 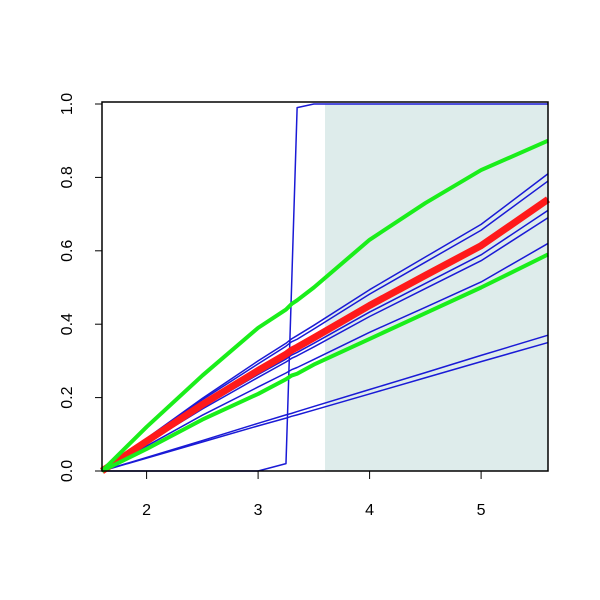 What do you see at coordinates (481, 510) in the screenshot?
I see `x-tick-label: 5` at bounding box center [481, 510].